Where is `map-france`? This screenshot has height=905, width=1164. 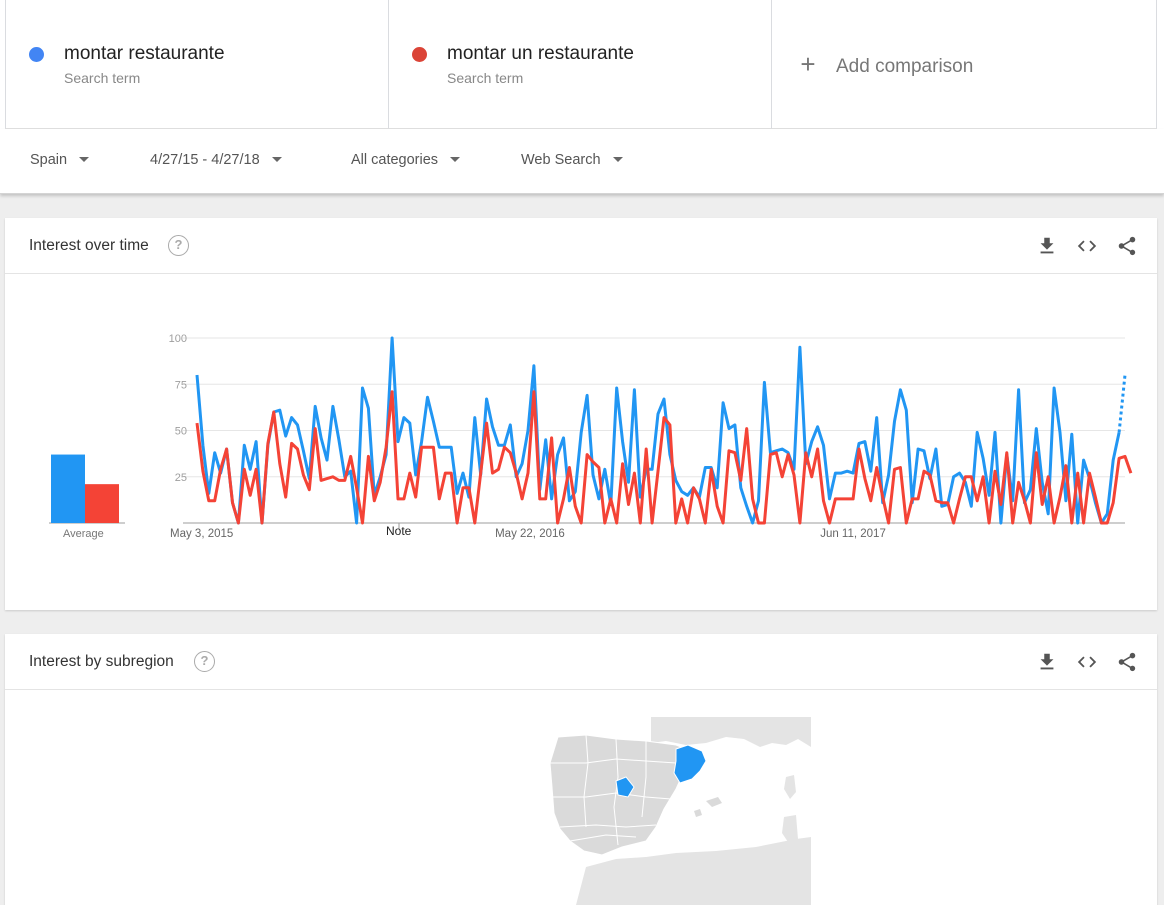 map-france is located at coordinates (731, 732).